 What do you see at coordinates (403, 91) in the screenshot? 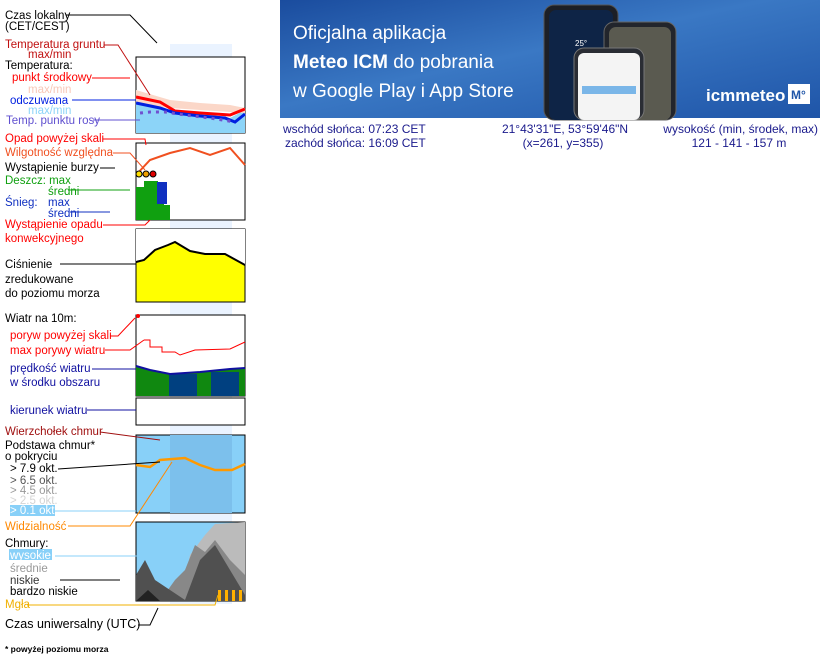
I see `banner-line3: w Google Play i App Store` at bounding box center [403, 91].